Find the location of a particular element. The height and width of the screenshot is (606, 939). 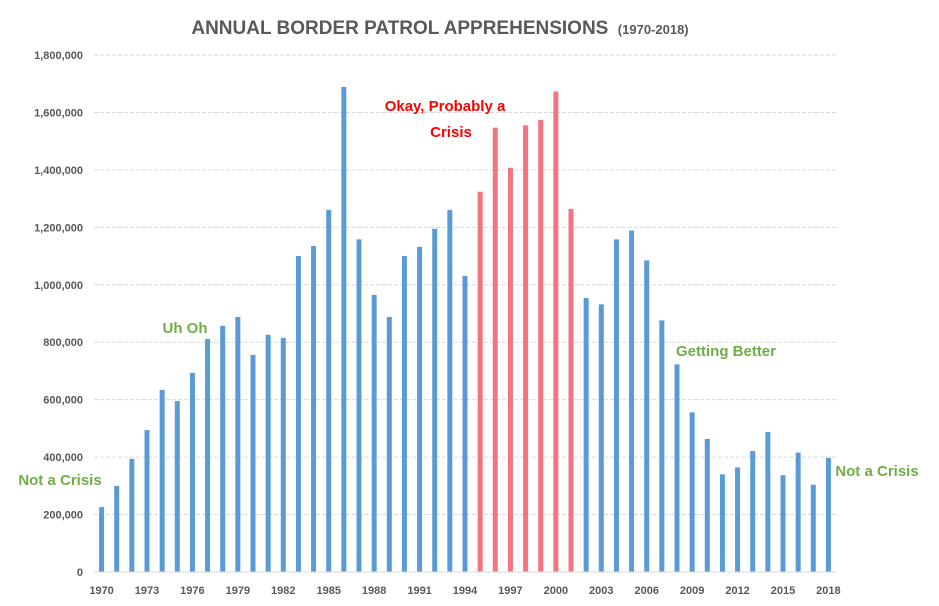

y-tick-label: 400,000 is located at coordinates (63, 458).